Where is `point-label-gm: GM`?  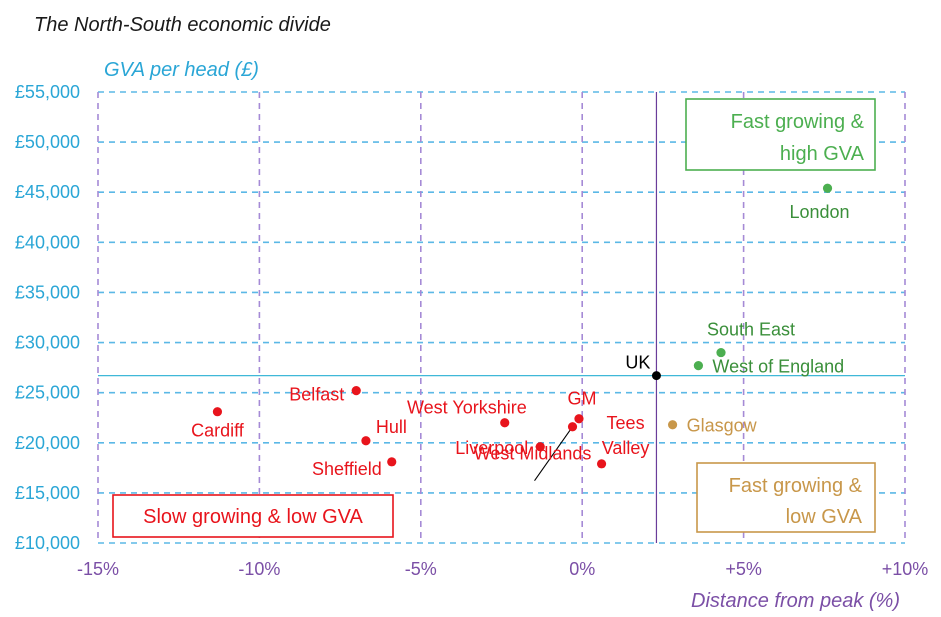 point-label-gm: GM is located at coordinates (581, 399).